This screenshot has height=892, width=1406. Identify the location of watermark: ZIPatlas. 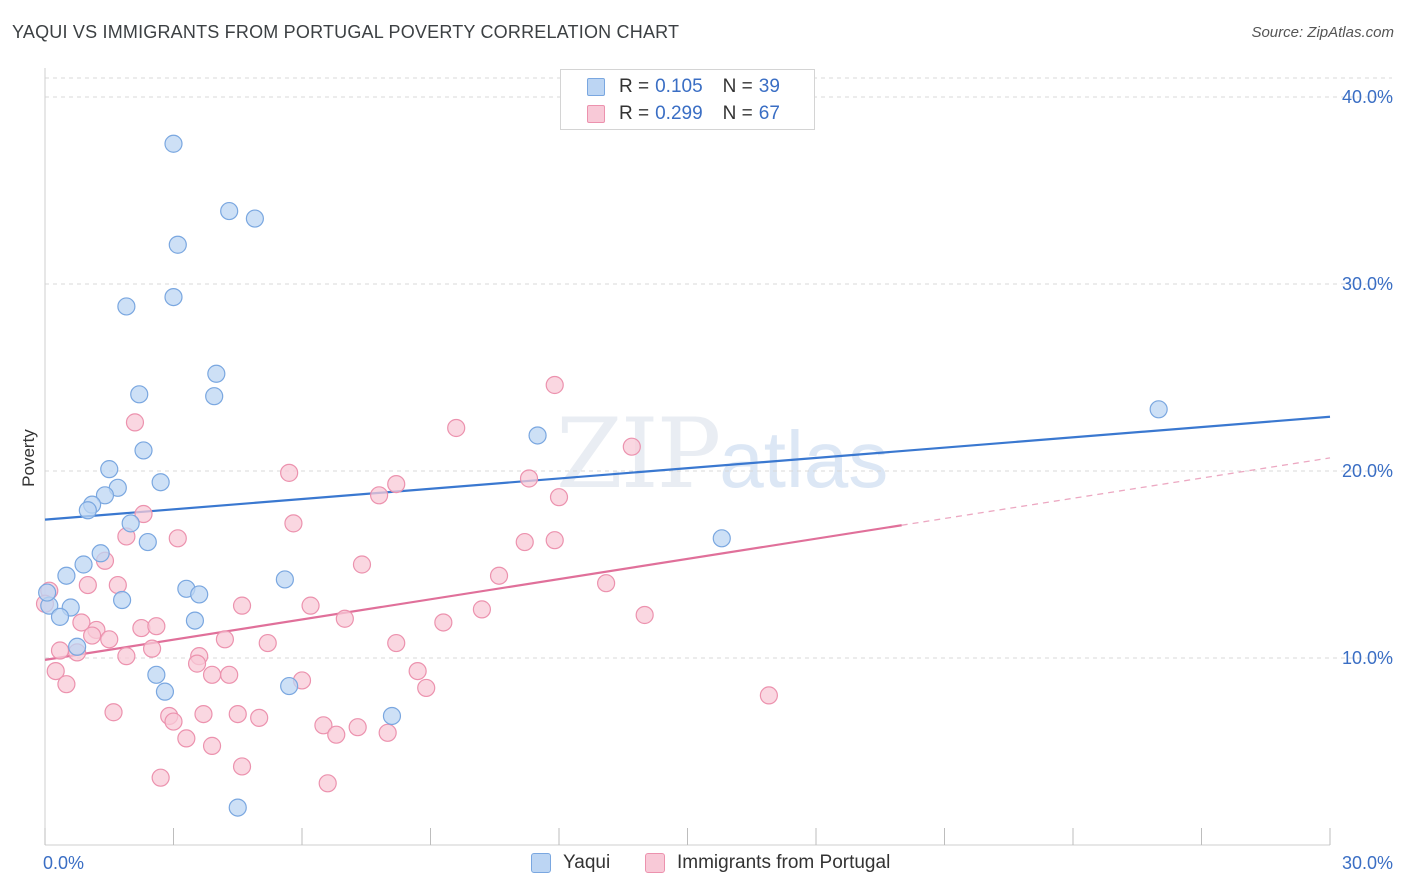
(722, 454).